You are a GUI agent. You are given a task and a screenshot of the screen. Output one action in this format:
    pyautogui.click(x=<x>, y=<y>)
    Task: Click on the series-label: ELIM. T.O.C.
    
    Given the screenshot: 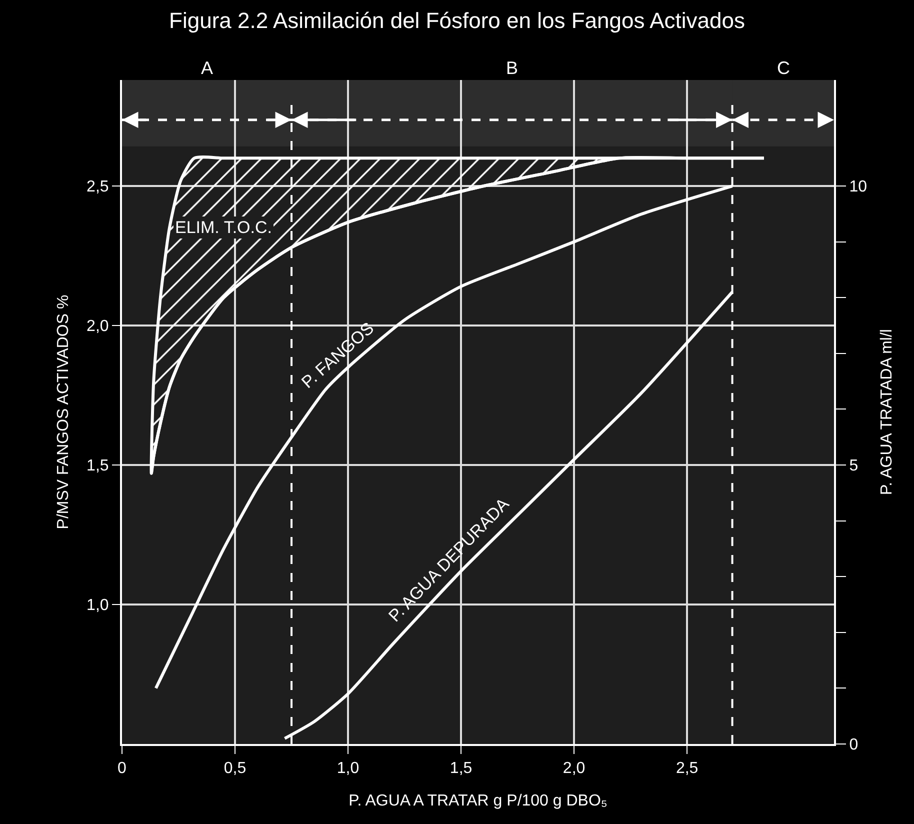 What is the action you would take?
    pyautogui.click(x=223, y=227)
    